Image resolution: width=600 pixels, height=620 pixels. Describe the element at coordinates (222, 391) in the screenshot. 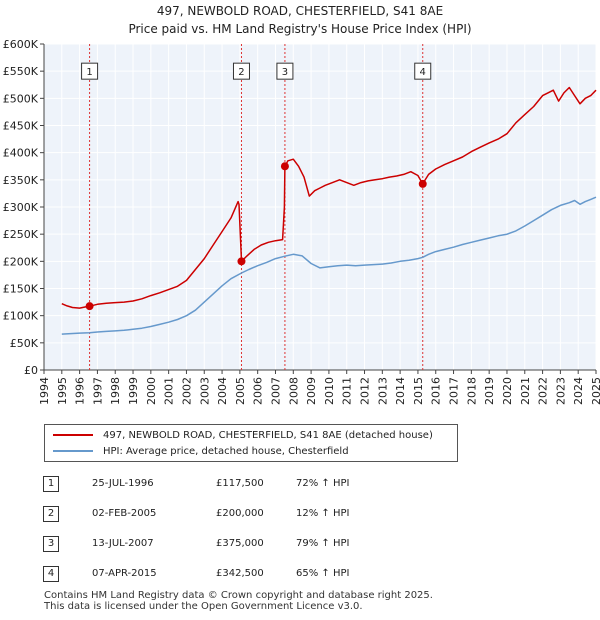

I see `x-tick-label: 2004` at that location.